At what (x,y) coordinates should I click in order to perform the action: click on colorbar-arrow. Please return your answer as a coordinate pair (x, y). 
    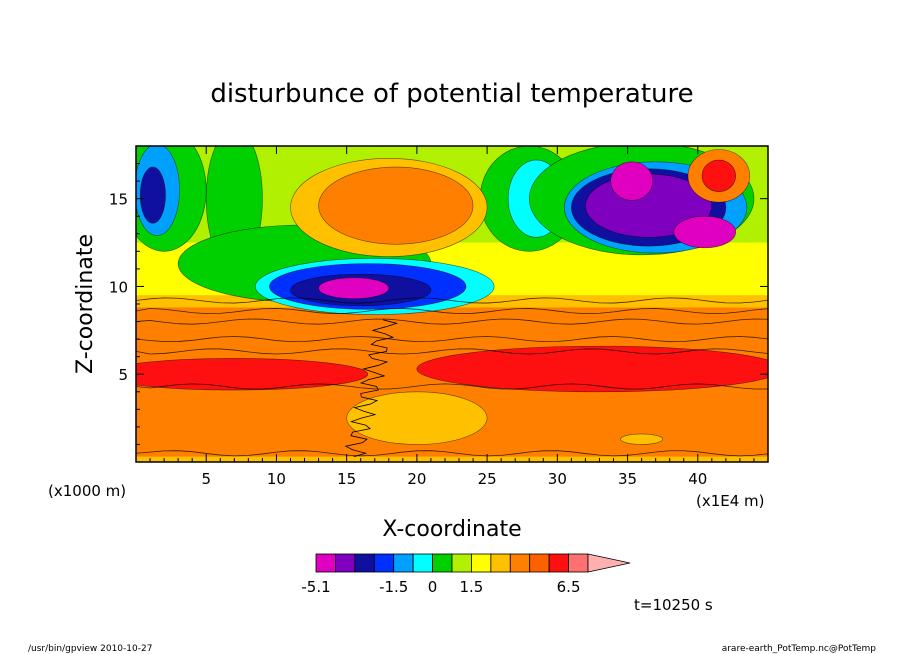
    Looking at the image, I should click on (609, 563).